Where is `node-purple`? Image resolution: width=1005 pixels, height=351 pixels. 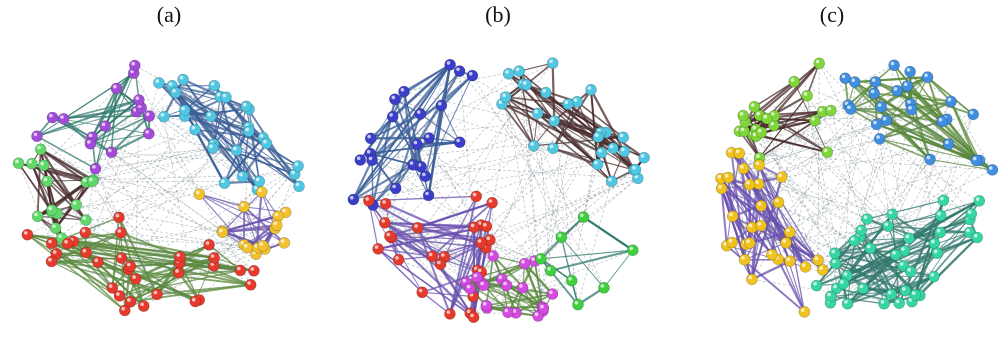
node-purple is located at coordinates (135, 65).